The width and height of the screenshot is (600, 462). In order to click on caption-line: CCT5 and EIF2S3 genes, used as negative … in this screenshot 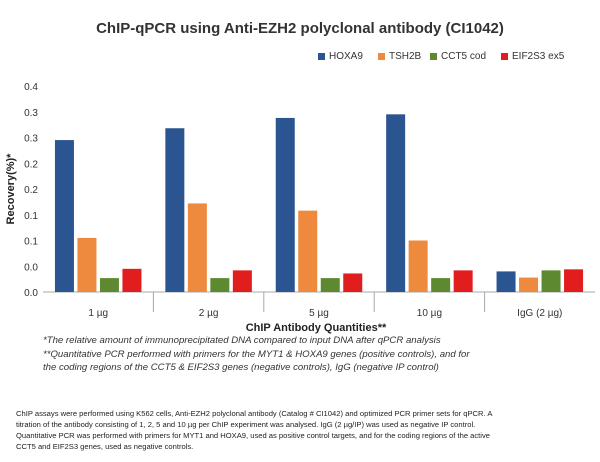, I will do `click(105, 446)`.